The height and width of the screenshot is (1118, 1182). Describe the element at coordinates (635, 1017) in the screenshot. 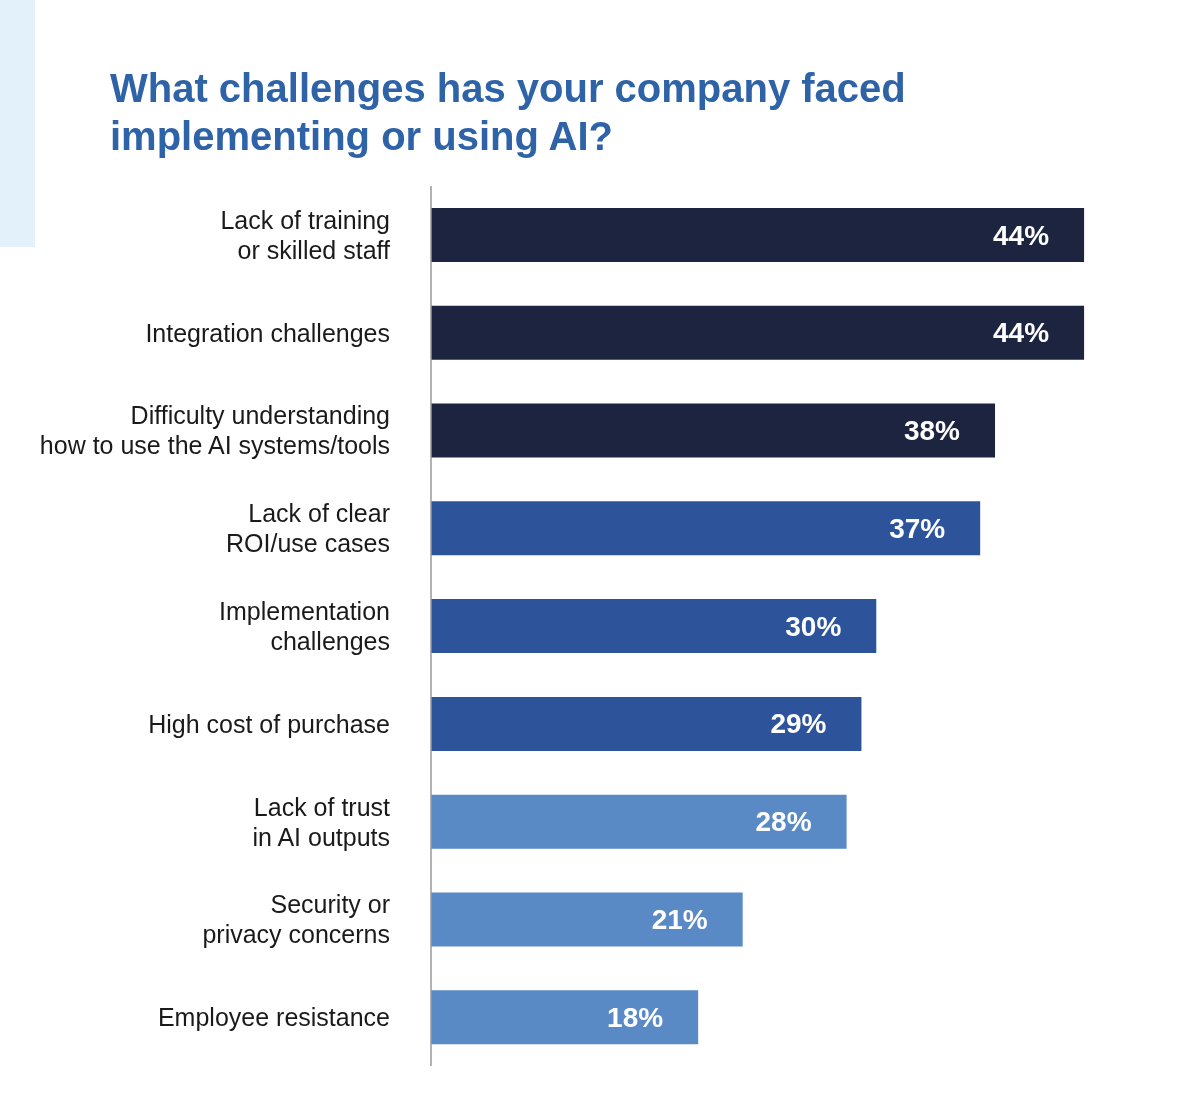

I see `data-label: 18%` at that location.